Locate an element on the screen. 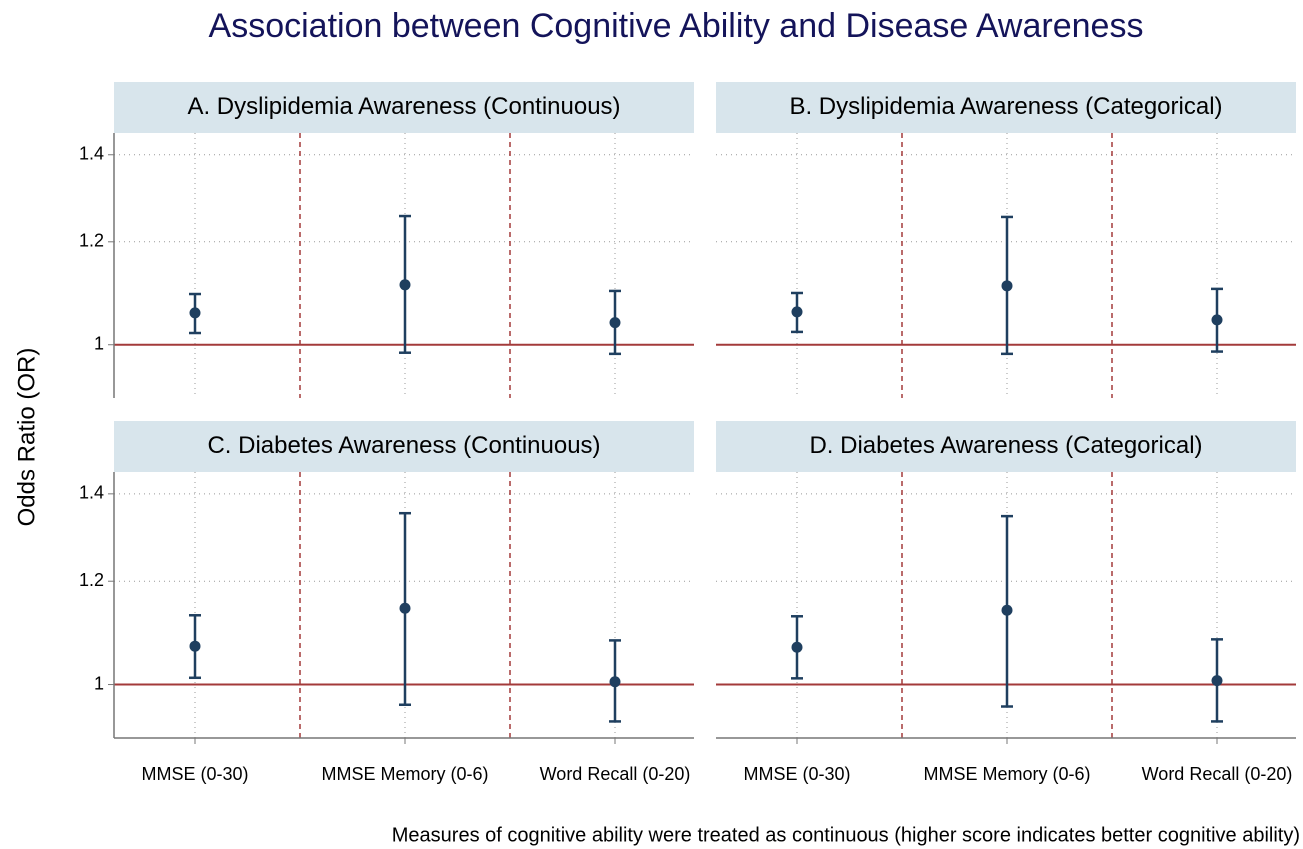  panel-title: C. Diabetes Awareness (Continuous) is located at coordinates (403, 445).